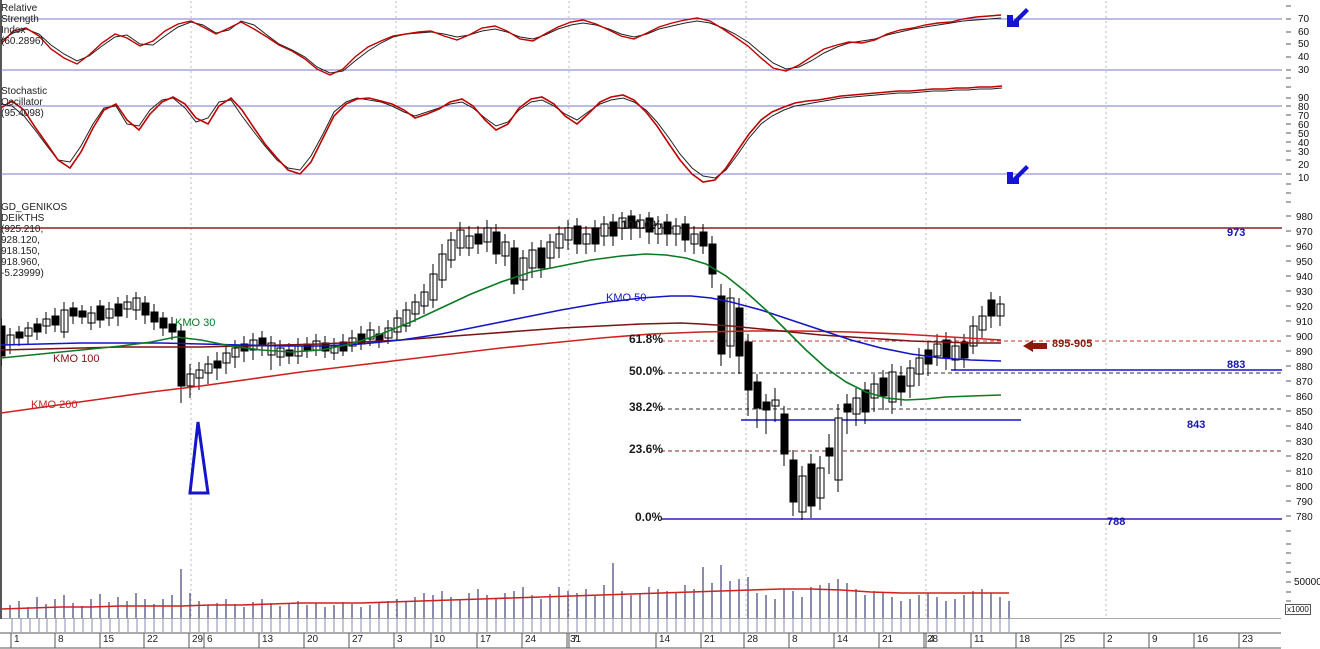 The image size is (1320, 649). I want to click on kmo-50-label: KMO 50, so click(626, 298).